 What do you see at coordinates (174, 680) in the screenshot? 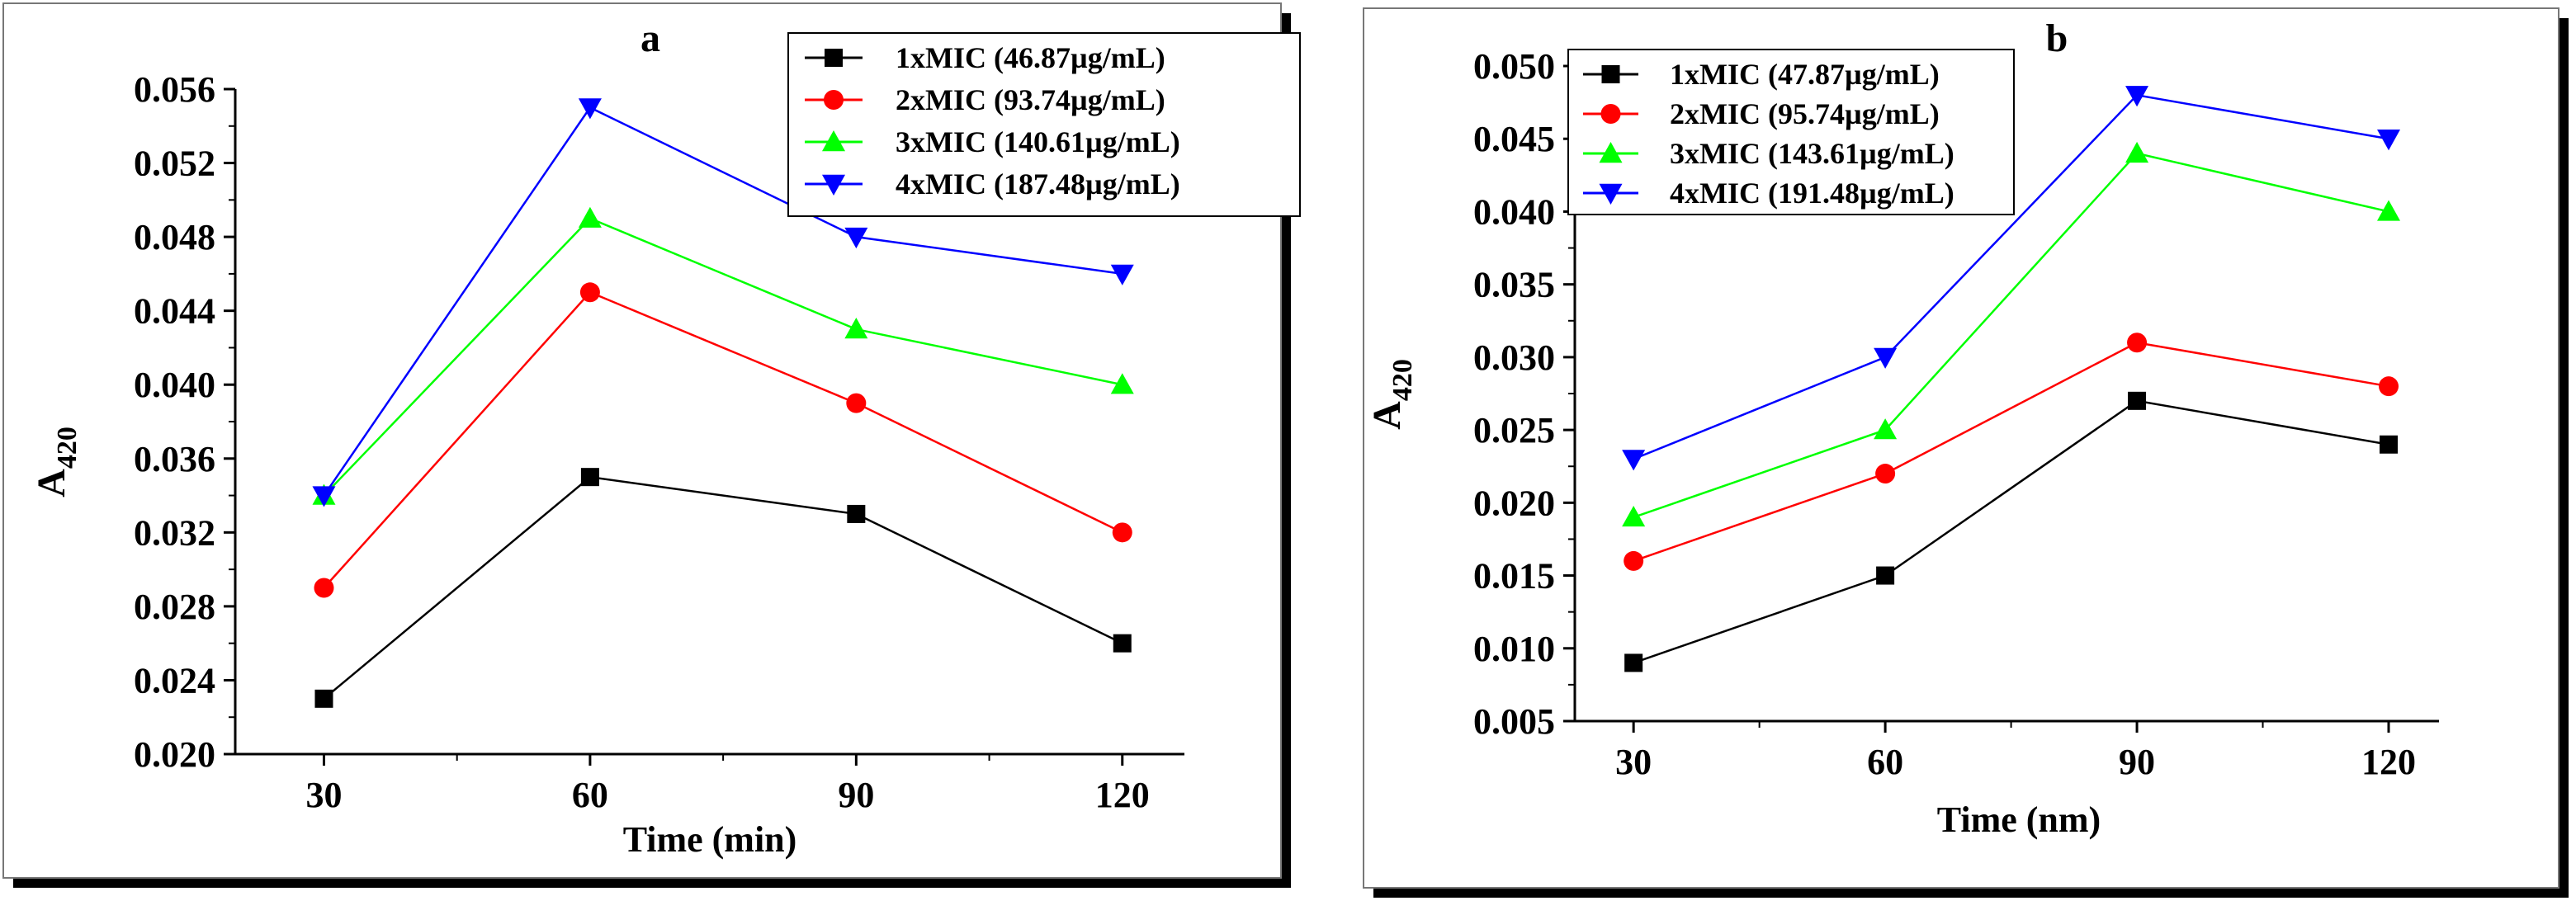
I see `panel-a-y-tick-label: 0.024` at bounding box center [174, 680].